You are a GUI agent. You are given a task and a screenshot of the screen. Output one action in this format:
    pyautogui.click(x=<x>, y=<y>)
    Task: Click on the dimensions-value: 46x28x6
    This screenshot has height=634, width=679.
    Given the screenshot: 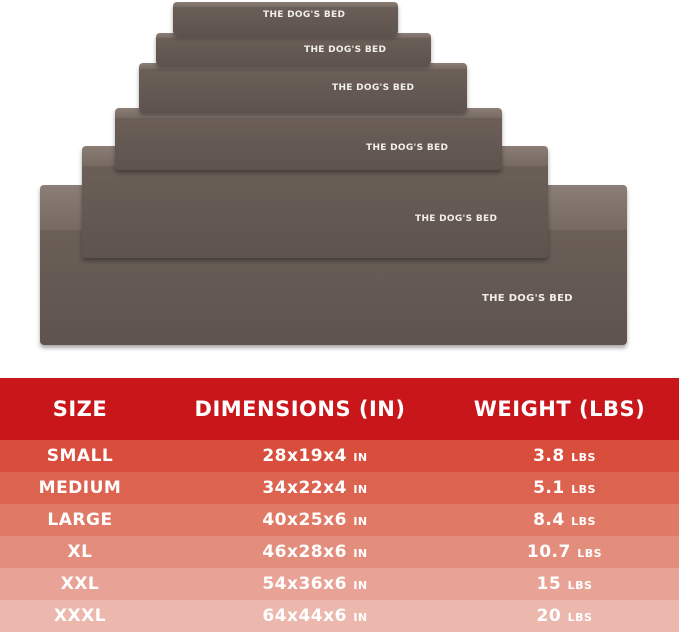 What is the action you would take?
    pyautogui.click(x=304, y=552)
    